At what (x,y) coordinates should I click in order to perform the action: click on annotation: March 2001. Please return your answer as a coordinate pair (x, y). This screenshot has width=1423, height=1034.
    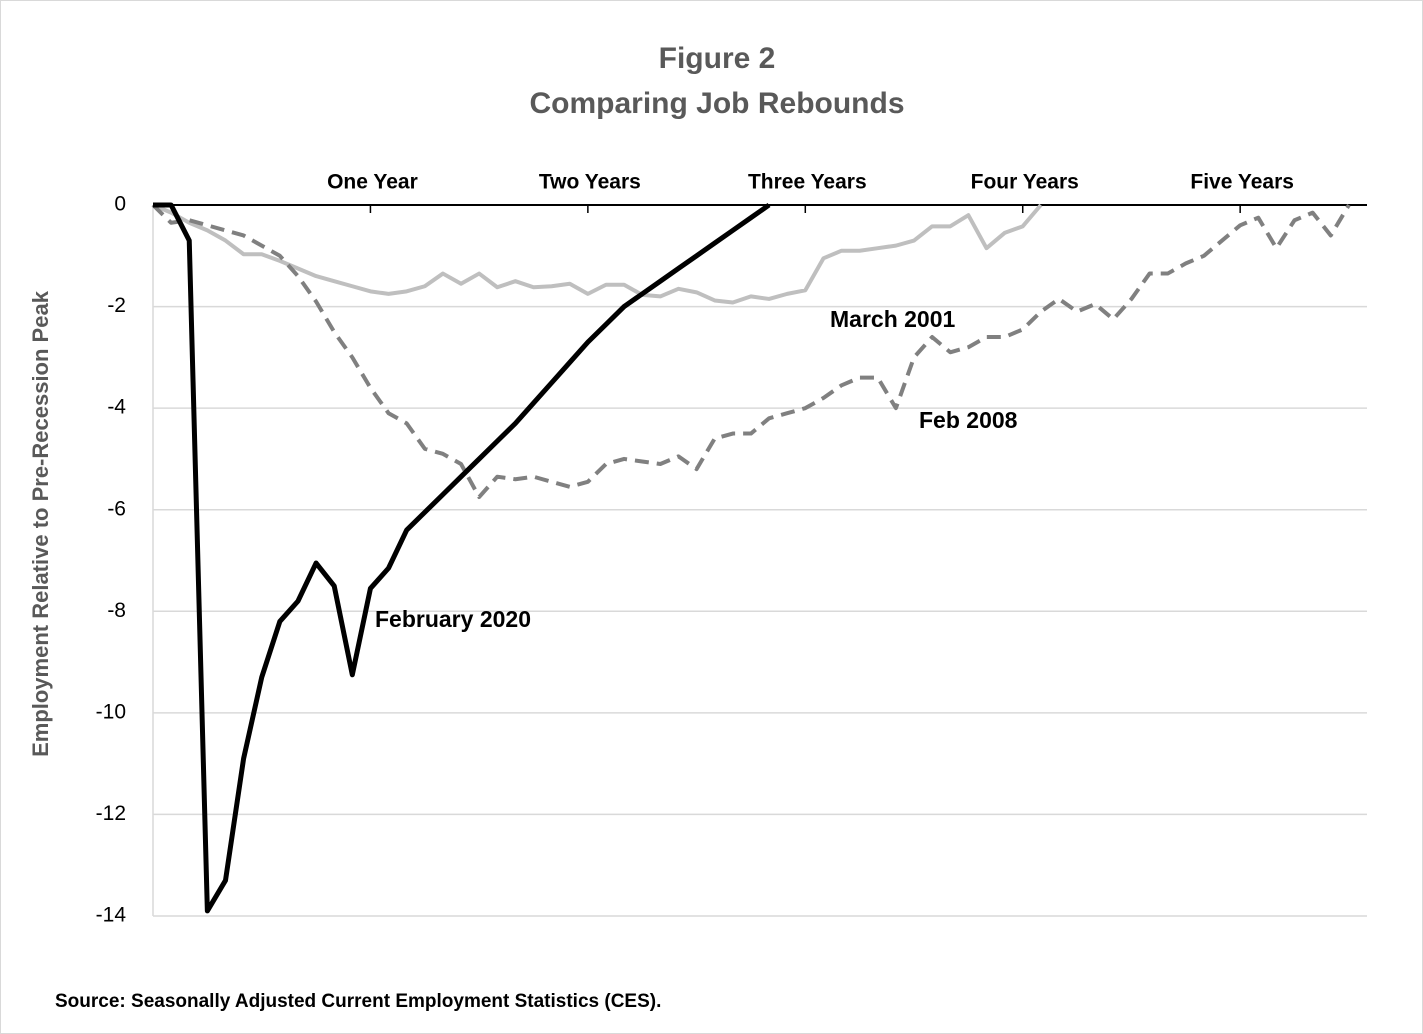
    Looking at the image, I should click on (893, 319).